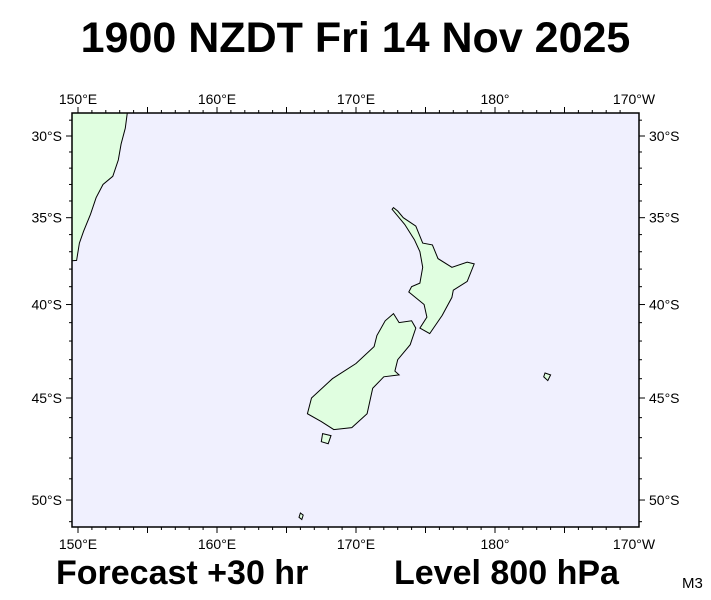  Describe the element at coordinates (301, 516) in the screenshot. I see `auckland-islands-land` at that location.